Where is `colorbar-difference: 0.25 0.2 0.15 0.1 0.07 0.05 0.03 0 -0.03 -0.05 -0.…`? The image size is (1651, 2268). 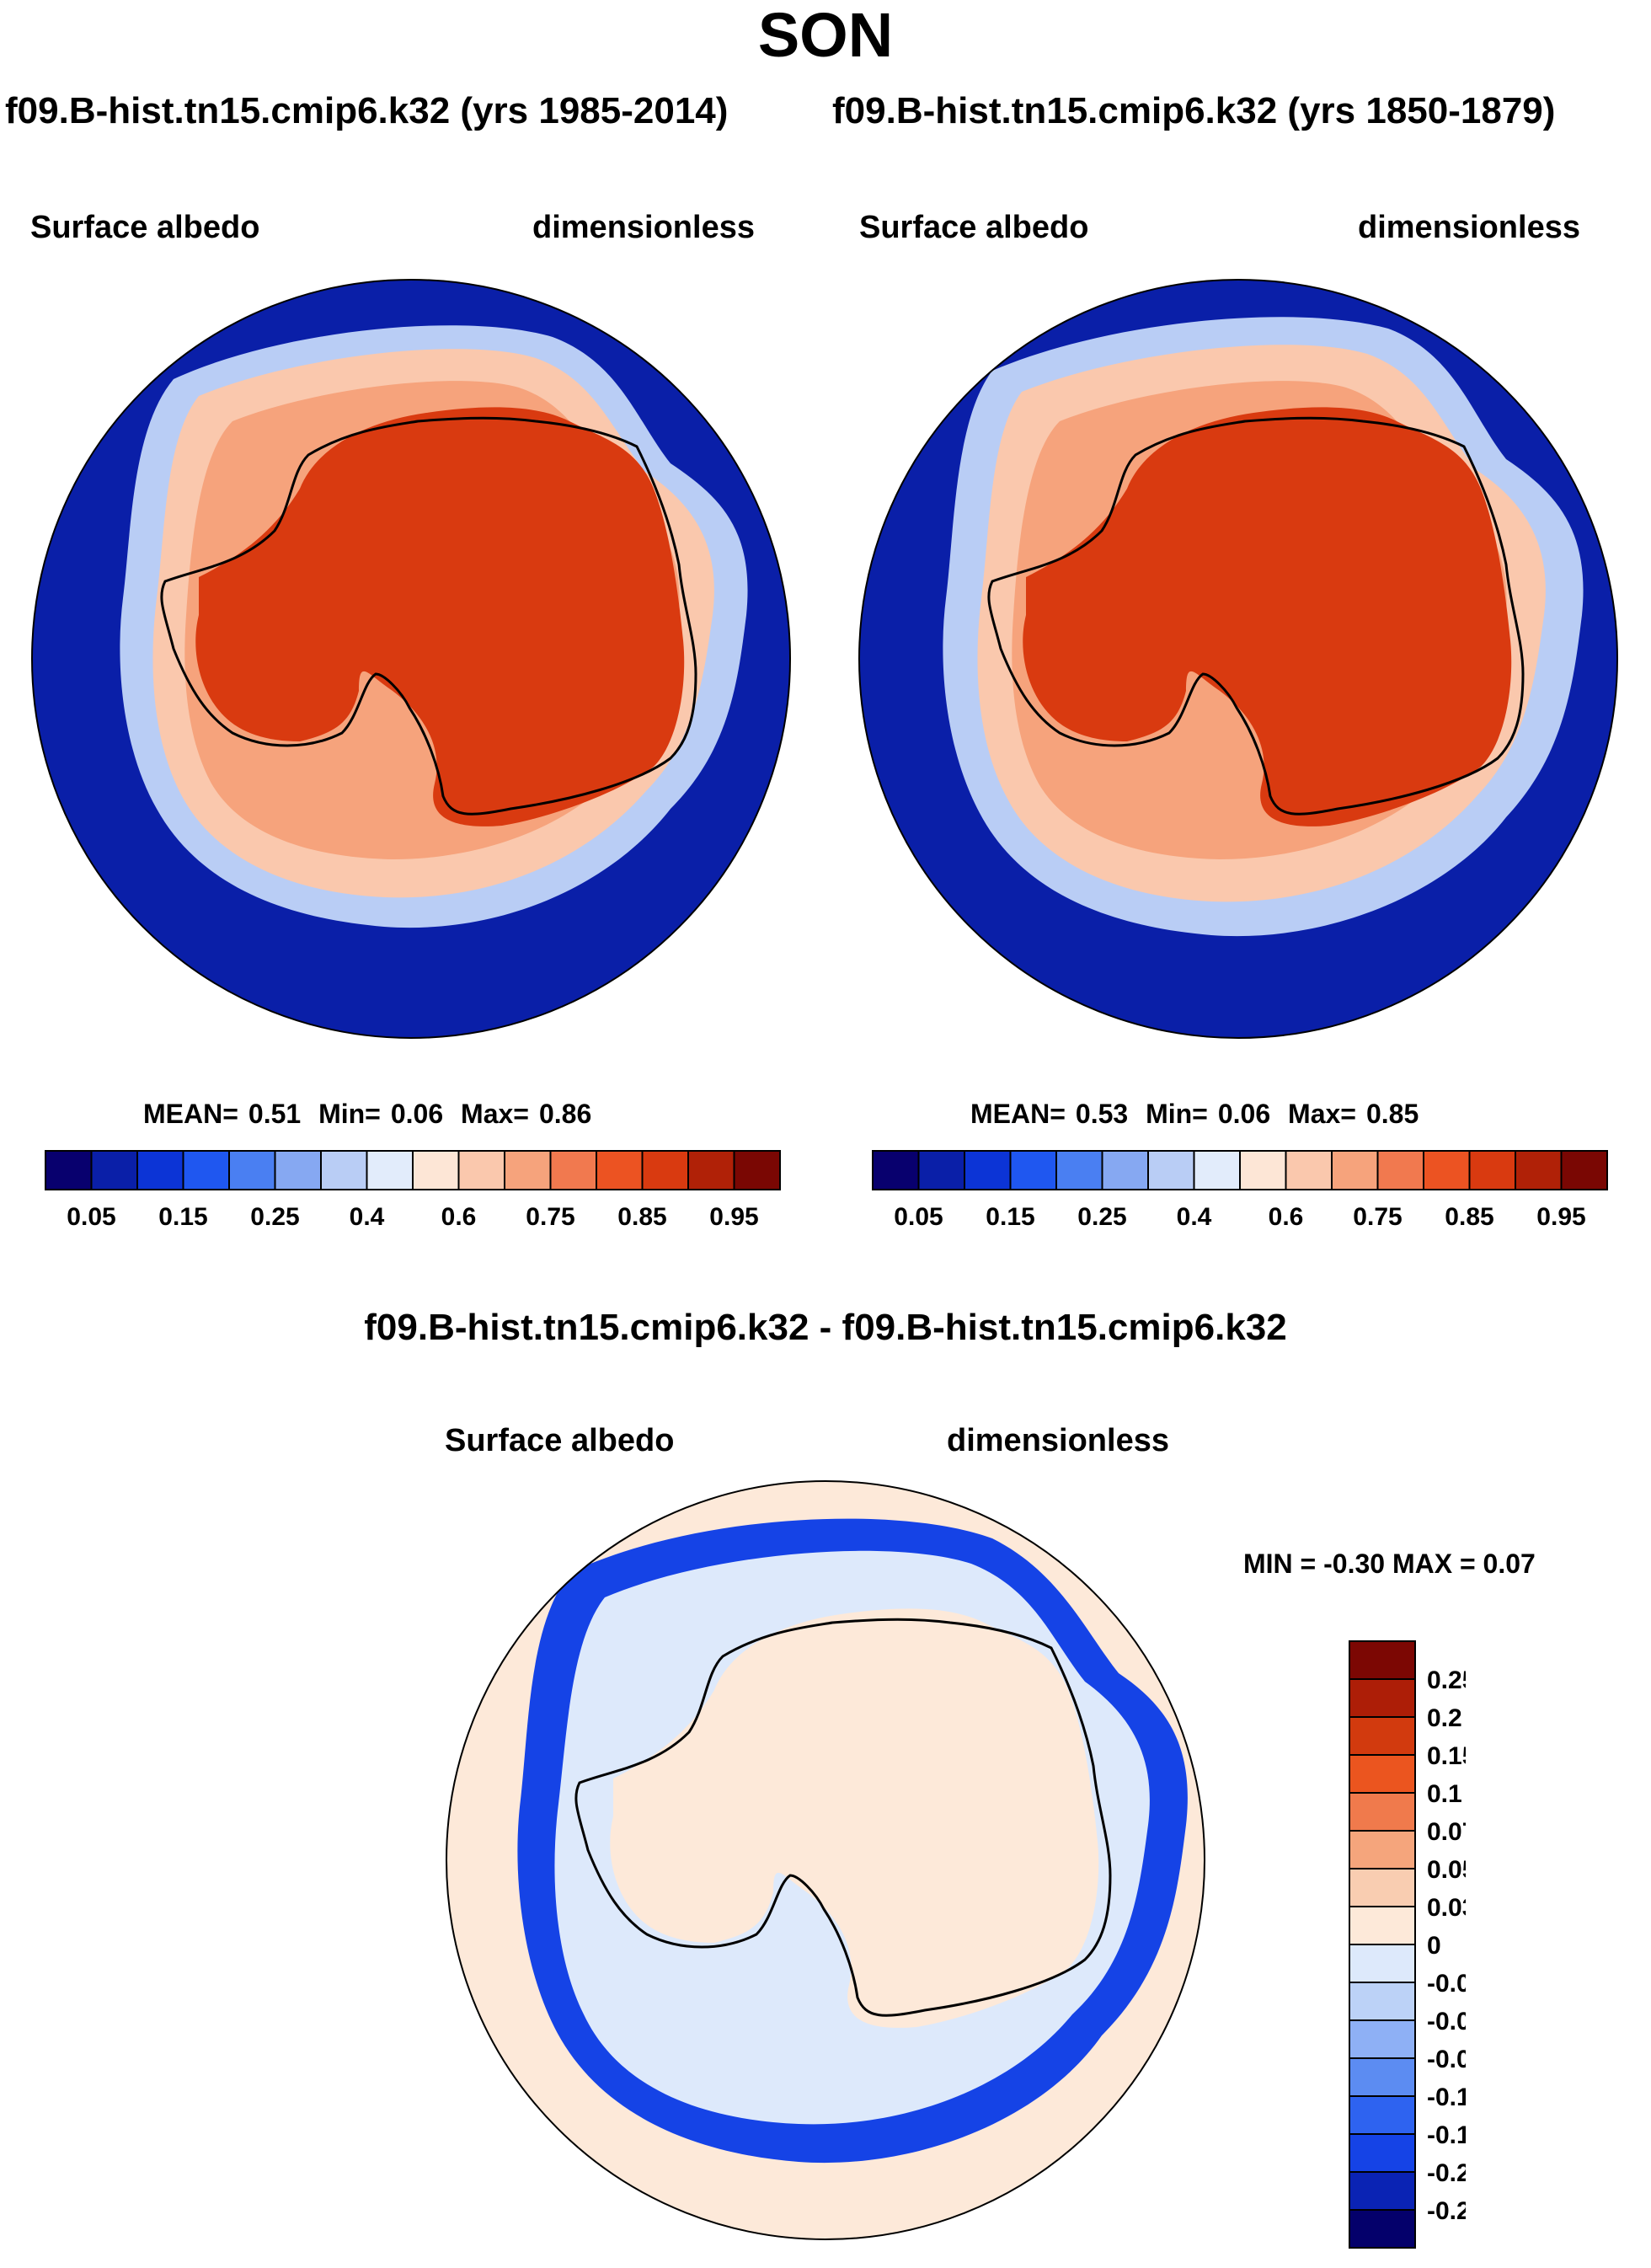
colorbar-difference: 0.25 0.2 0.15 0.1 0.07 0.05 0.03 0 -0.03 -0.05 -0.… is located at coordinates (1407, 1945).